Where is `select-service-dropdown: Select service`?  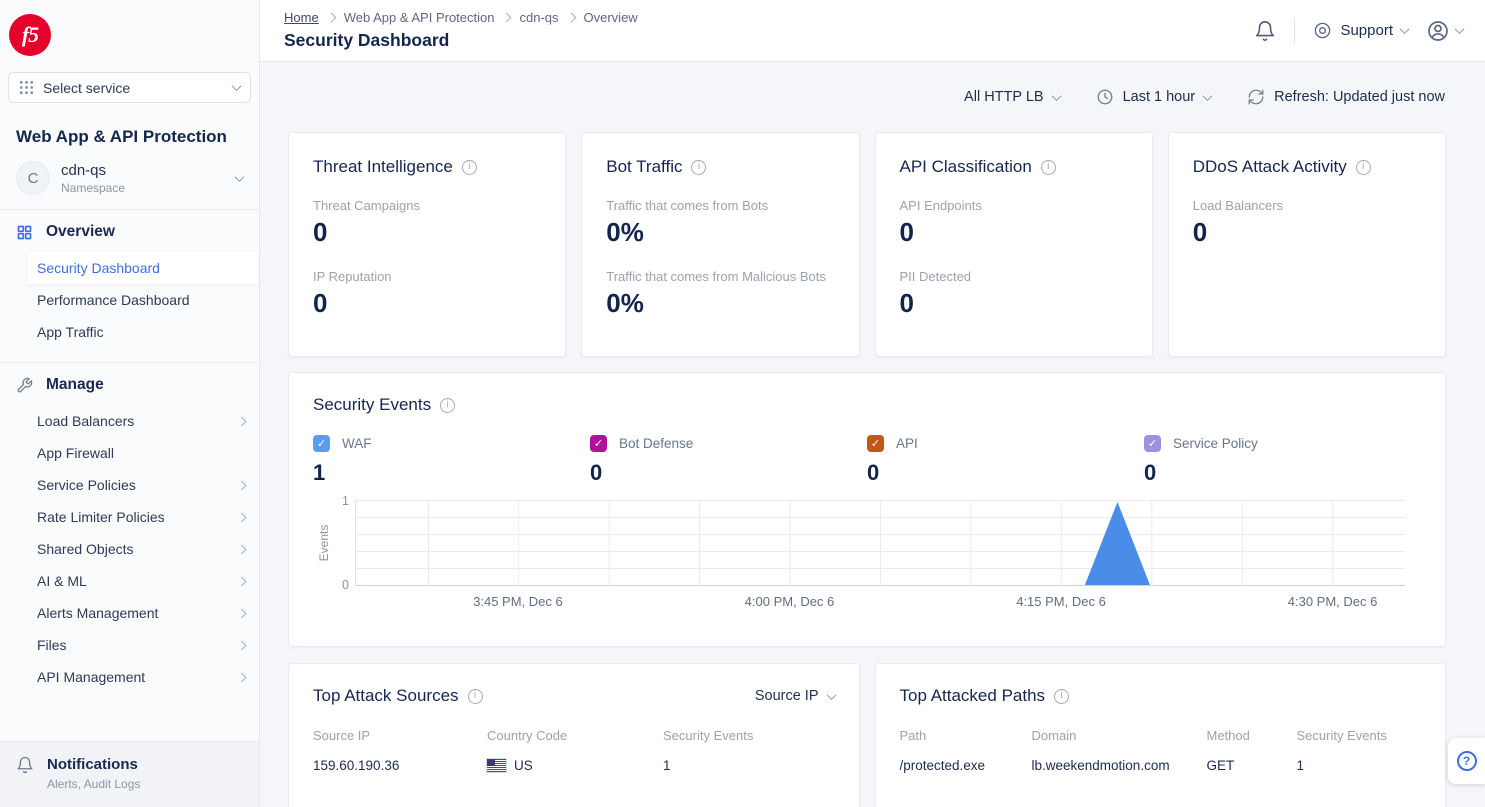
select-service-dropdown: Select service is located at coordinates (129, 87).